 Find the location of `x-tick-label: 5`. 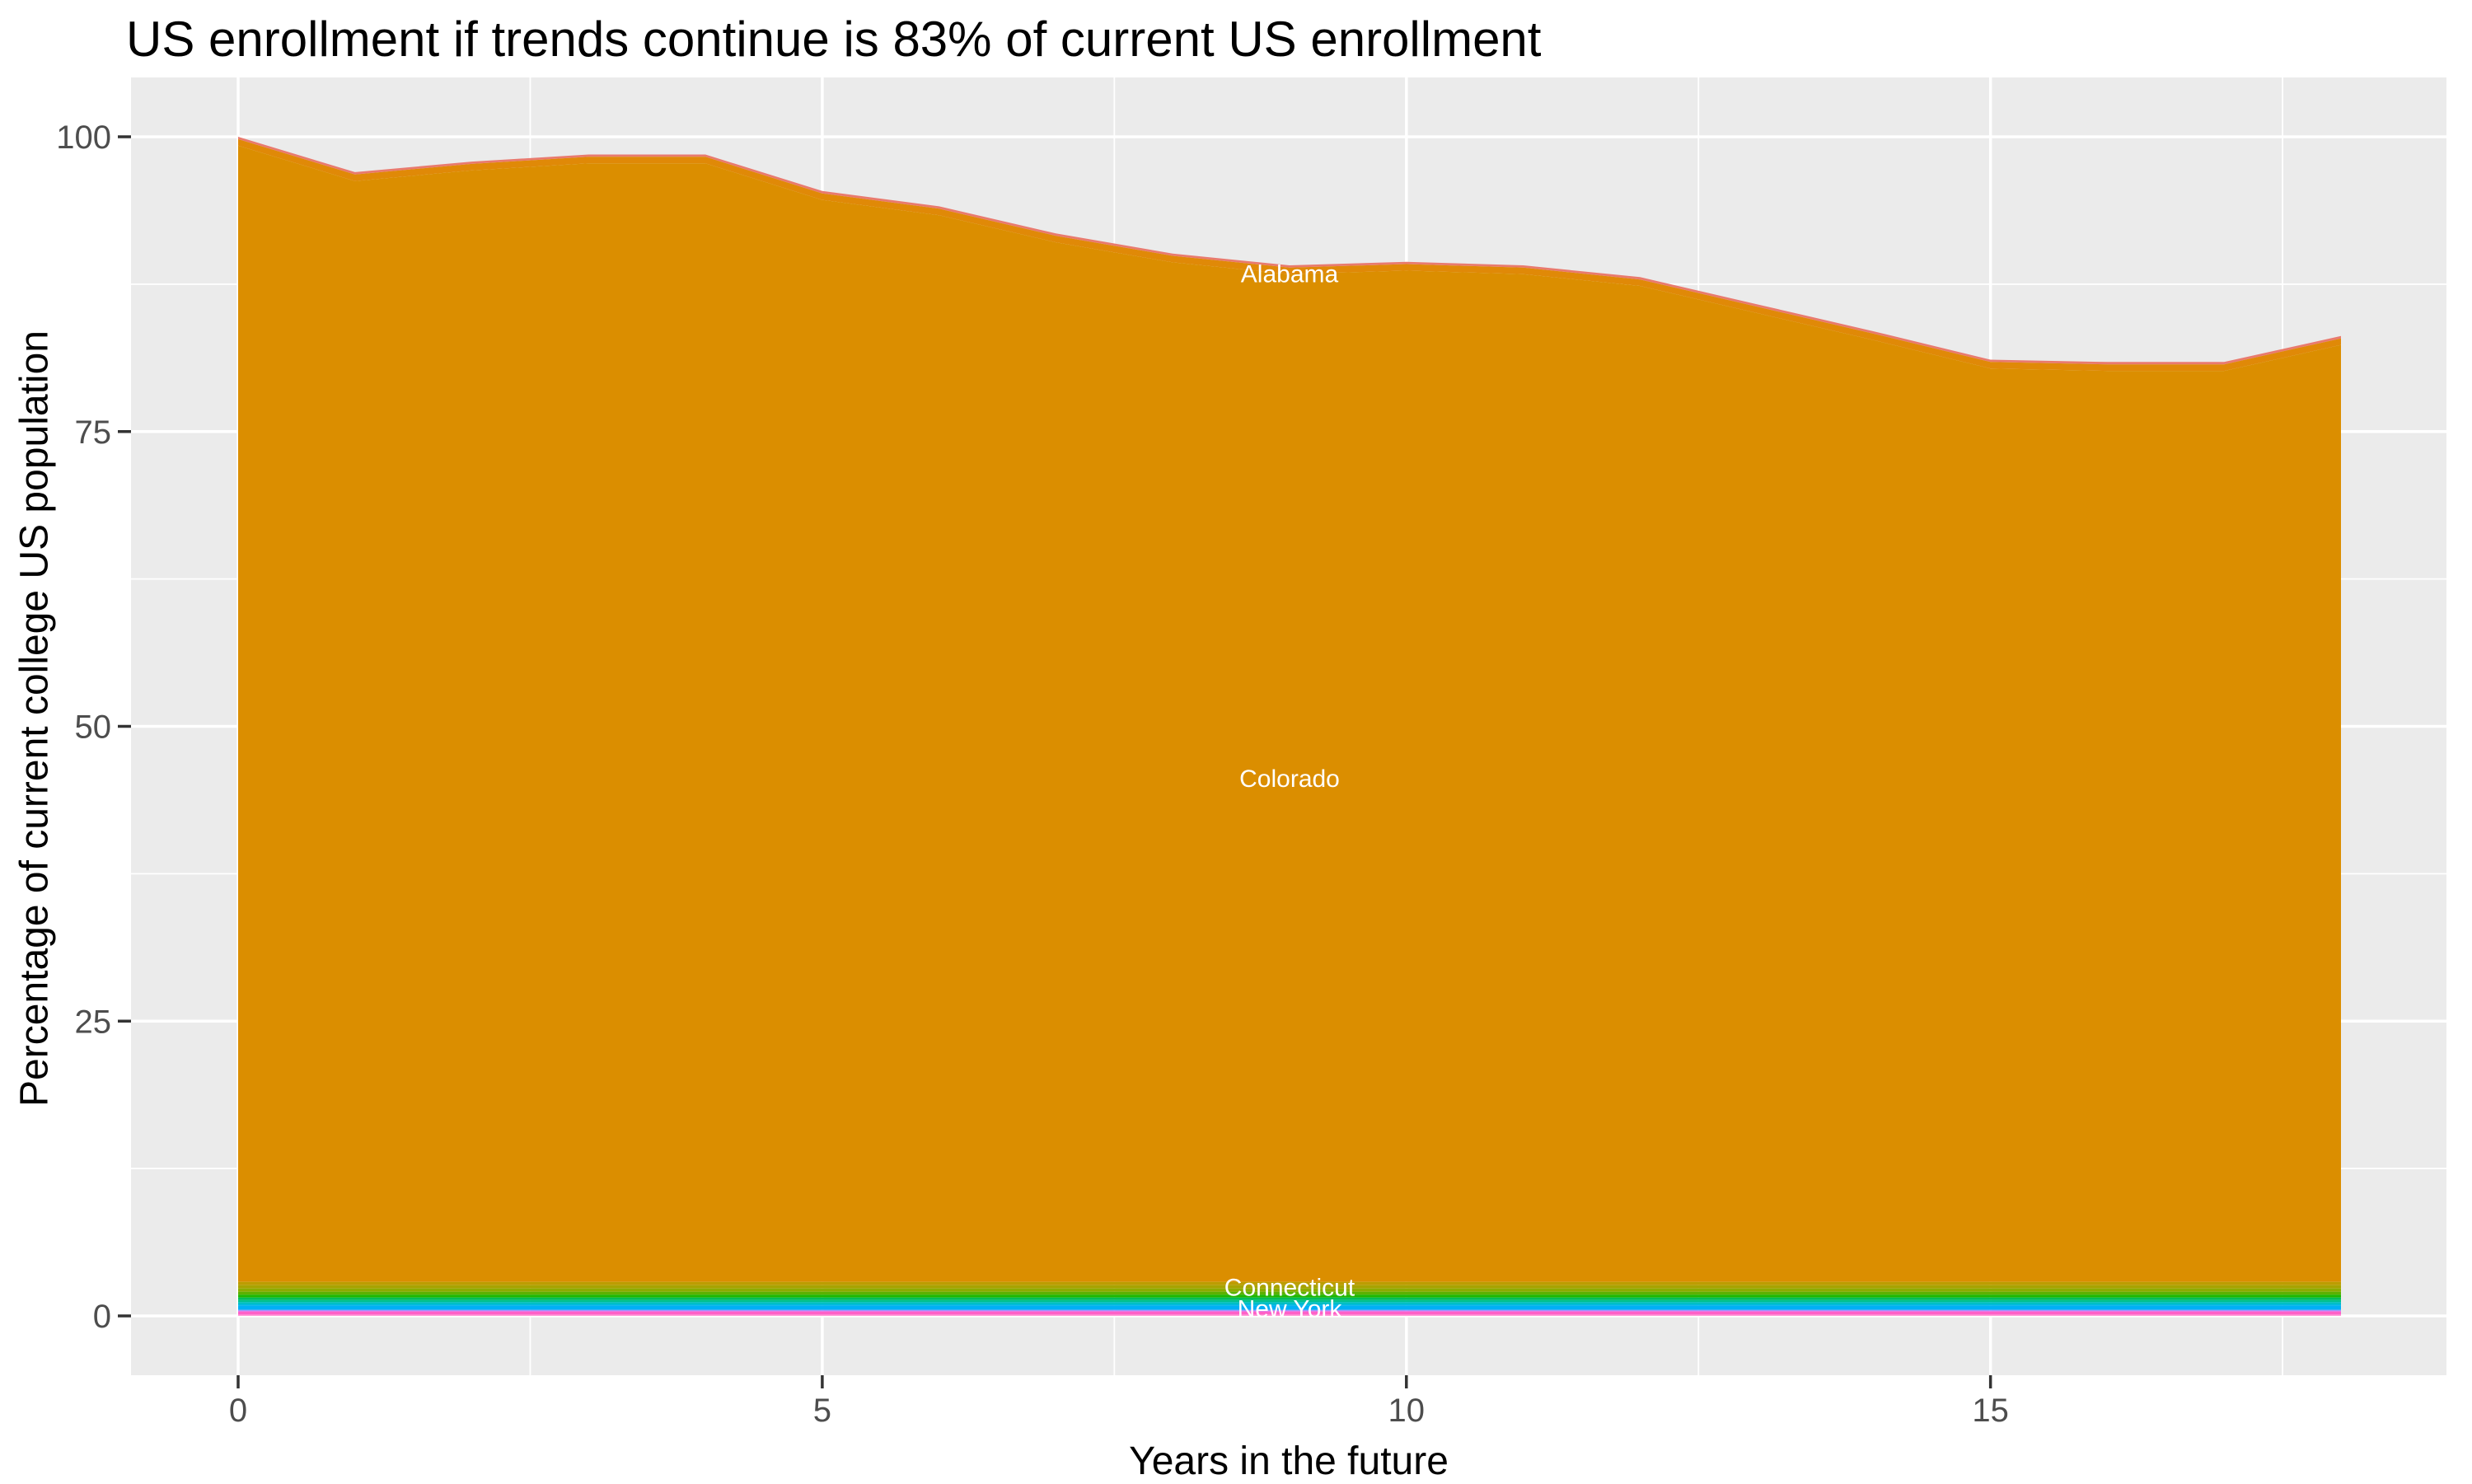

x-tick-label: 5 is located at coordinates (822, 1411).